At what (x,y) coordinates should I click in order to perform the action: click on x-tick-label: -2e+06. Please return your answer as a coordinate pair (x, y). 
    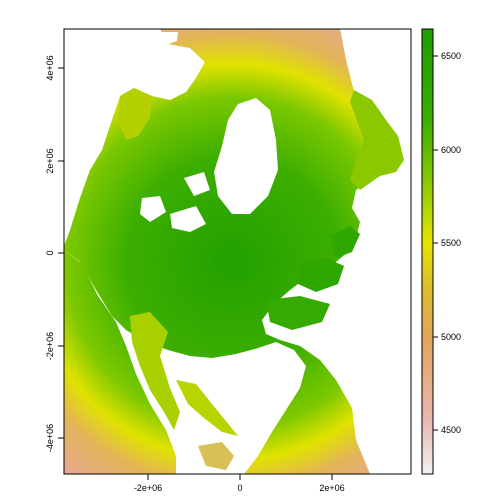
    Looking at the image, I should click on (148, 488).